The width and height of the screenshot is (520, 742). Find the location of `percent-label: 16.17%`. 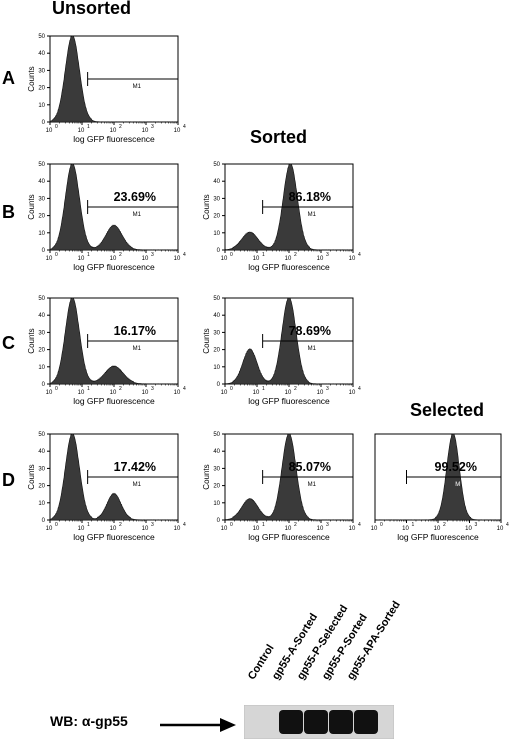

percent-label: 16.17% is located at coordinates (135, 331).